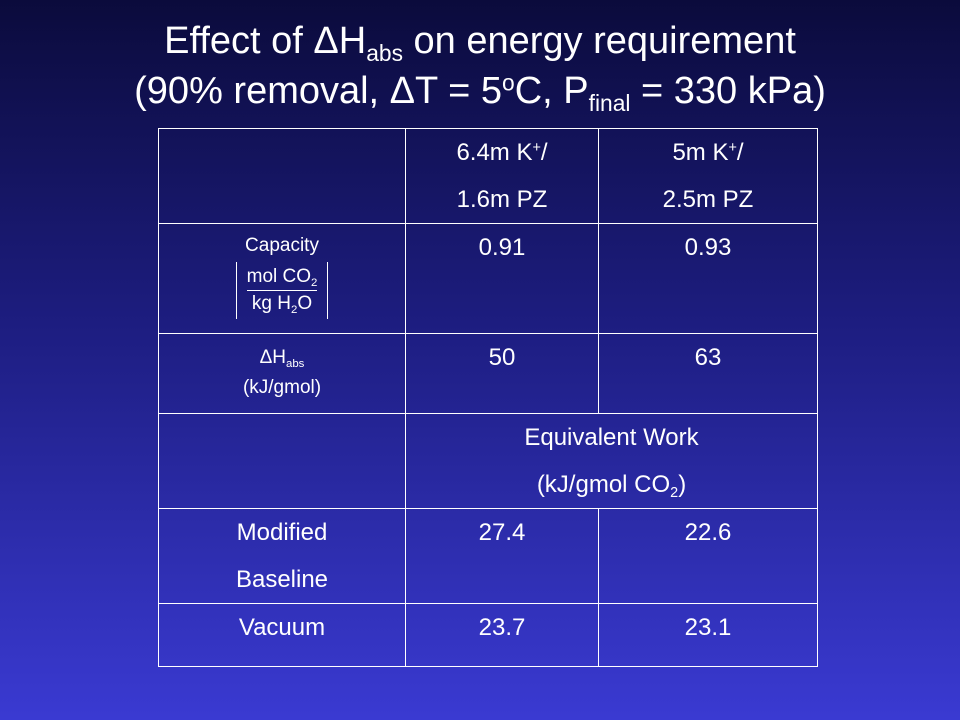 The width and height of the screenshot is (960, 720). I want to click on cell: 63, so click(708, 373).